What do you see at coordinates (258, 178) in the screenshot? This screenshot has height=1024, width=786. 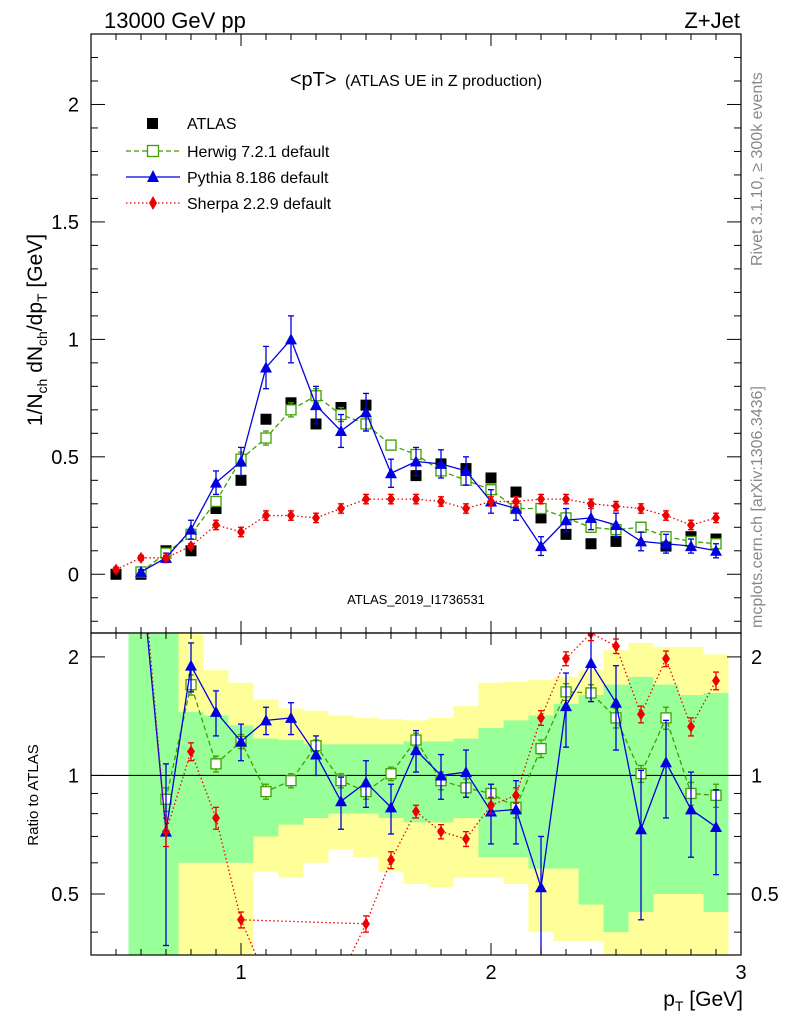 I see `legend-label-pythia: Pythia 8.186 default` at bounding box center [258, 178].